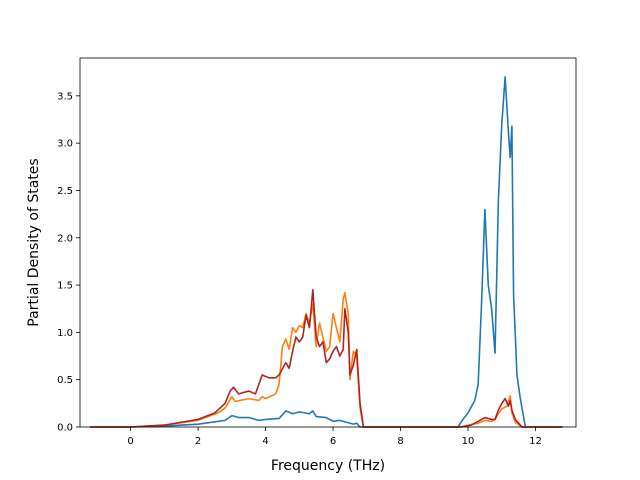 This screenshot has width=640, height=480. Describe the element at coordinates (468, 441) in the screenshot. I see `x-tick-label: 10` at that location.